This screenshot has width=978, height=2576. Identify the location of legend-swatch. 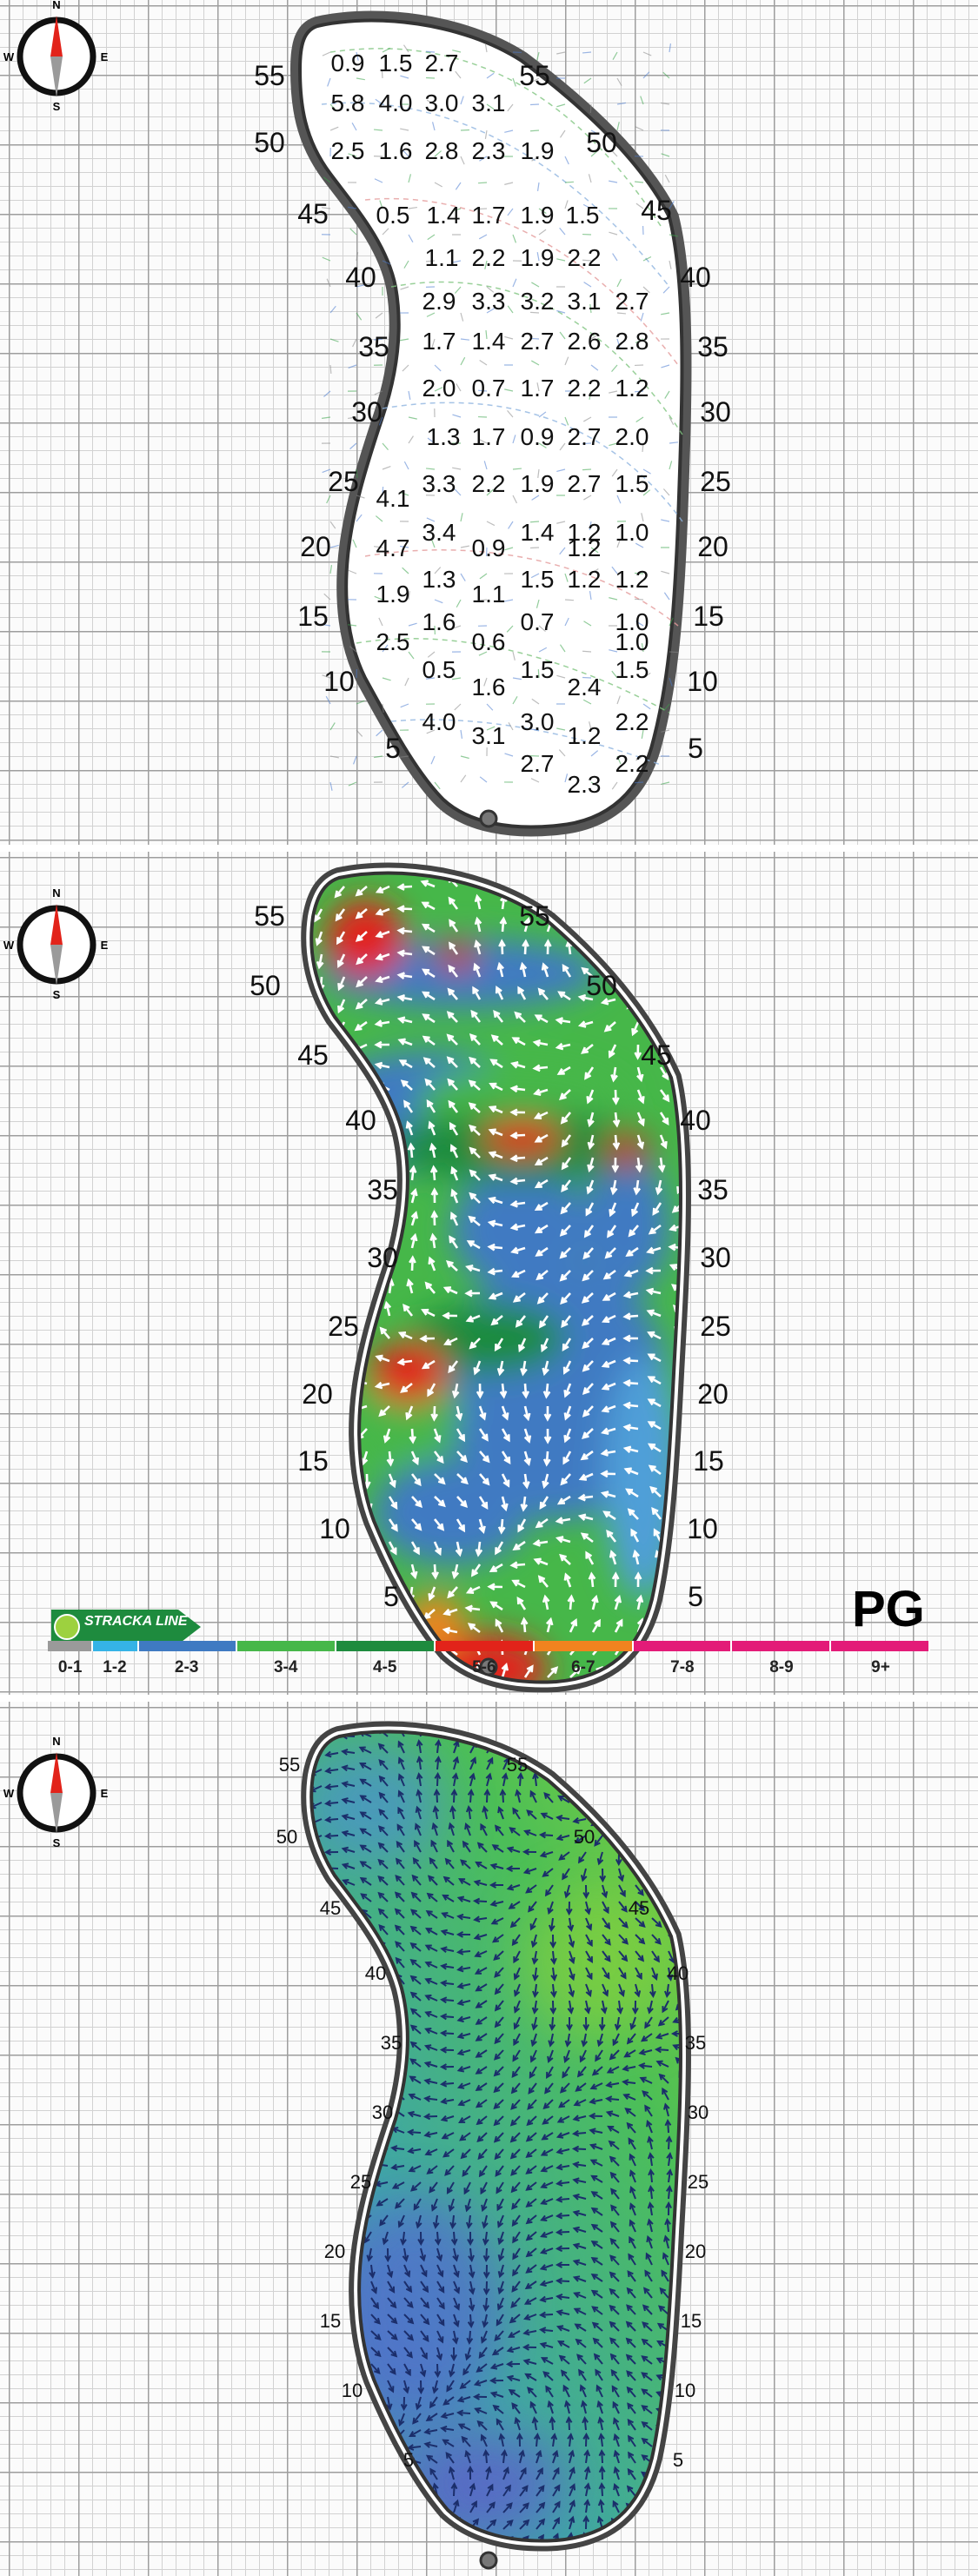
(683, 1646).